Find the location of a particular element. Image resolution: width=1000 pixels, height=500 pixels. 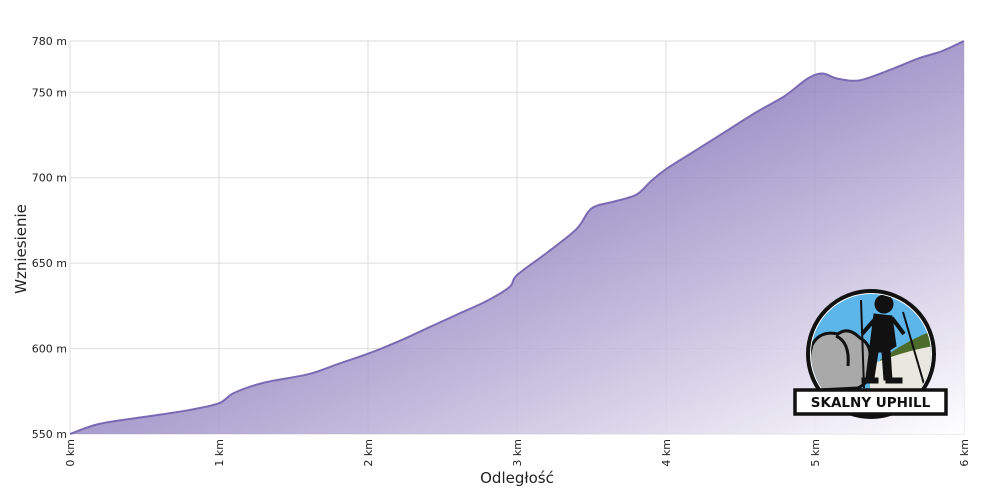

x-tick-label: 0 km is located at coordinates (70, 453).